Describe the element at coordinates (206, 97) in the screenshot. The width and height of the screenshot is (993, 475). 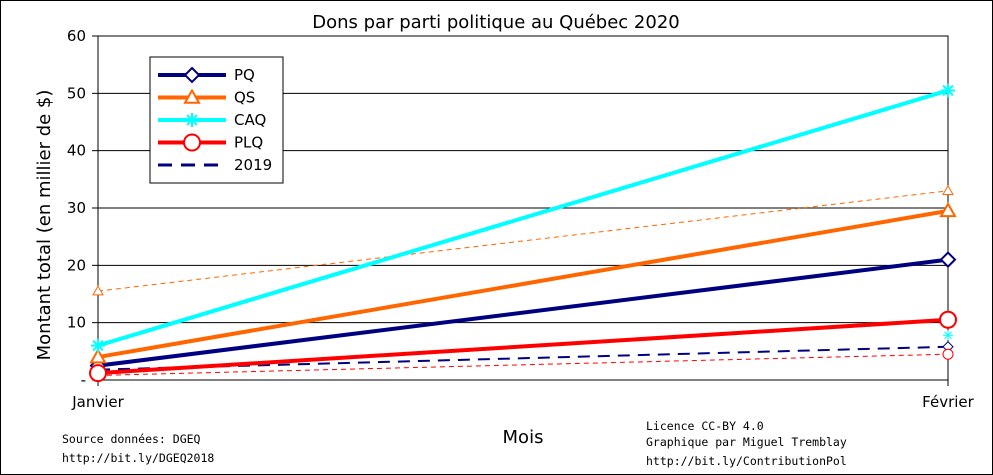
I see `legend-item: QS` at that location.